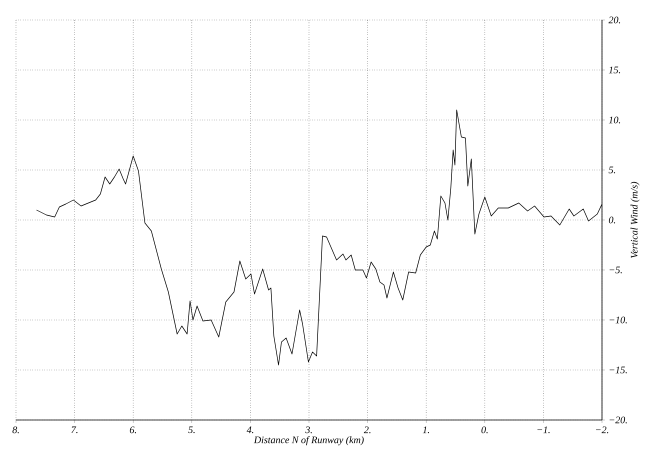 This screenshot has width=656, height=462. What do you see at coordinates (74, 430) in the screenshot?
I see `x-tick-label: 7.` at bounding box center [74, 430].